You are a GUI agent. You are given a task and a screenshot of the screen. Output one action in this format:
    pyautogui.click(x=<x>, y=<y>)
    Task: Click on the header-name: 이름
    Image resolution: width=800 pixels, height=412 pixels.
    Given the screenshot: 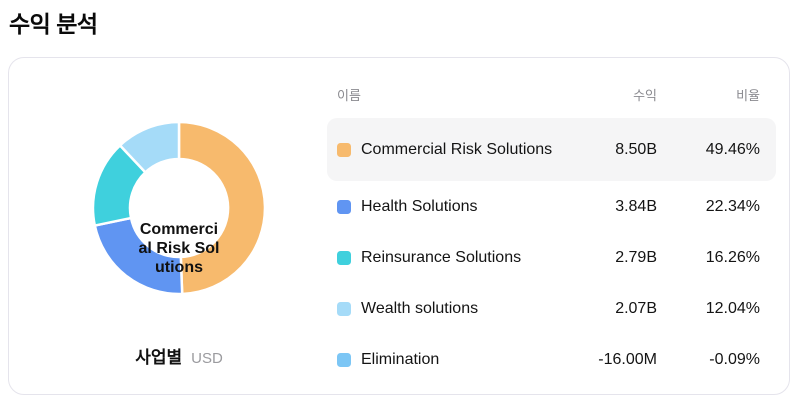 What is the action you would take?
    pyautogui.click(x=349, y=95)
    